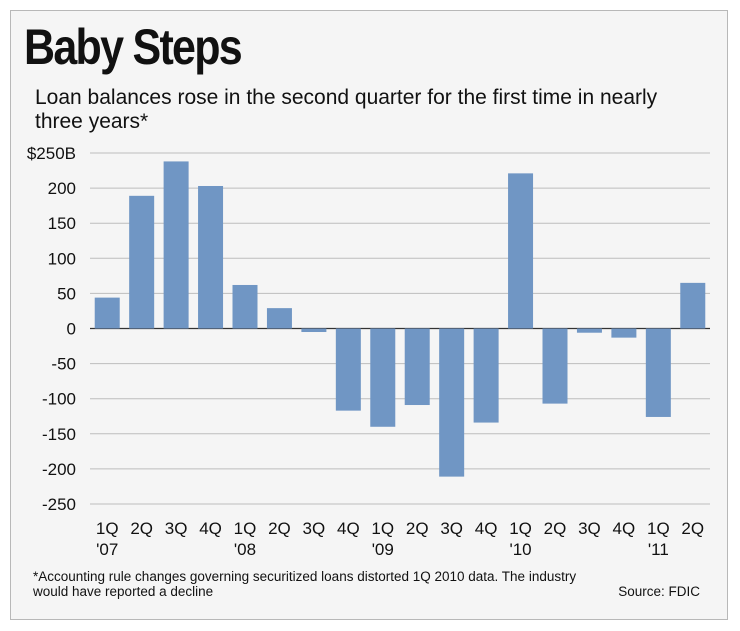 The width and height of the screenshot is (740, 631). Describe the element at coordinates (383, 549) in the screenshot. I see `x-year-label: '09` at that location.